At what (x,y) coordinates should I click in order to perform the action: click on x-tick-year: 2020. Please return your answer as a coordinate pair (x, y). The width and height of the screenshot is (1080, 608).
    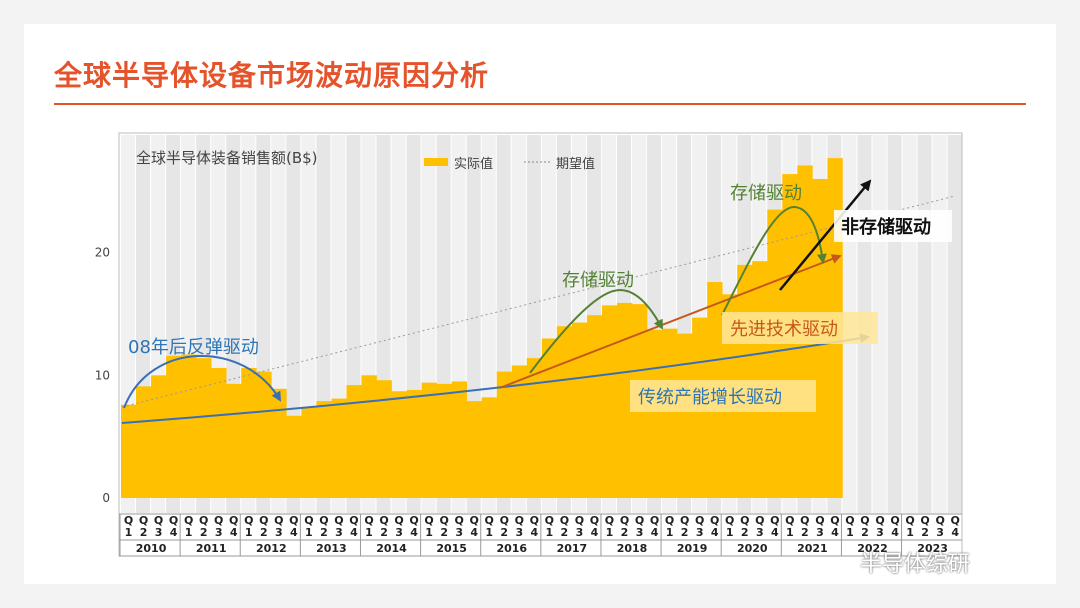
    Looking at the image, I should click on (752, 548).